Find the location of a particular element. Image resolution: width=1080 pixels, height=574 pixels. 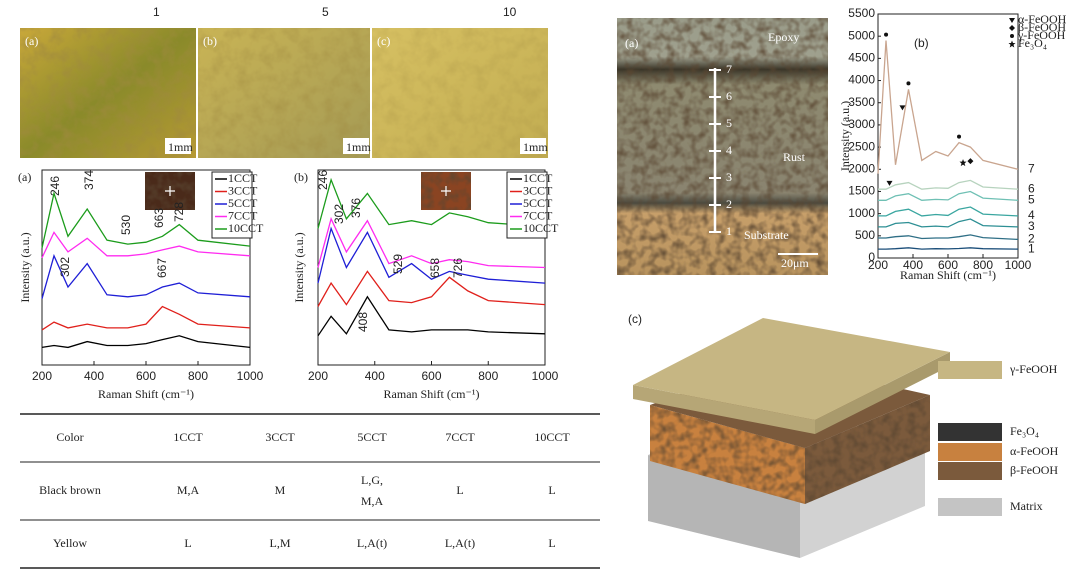

layer-top is located at coordinates (791, 369).